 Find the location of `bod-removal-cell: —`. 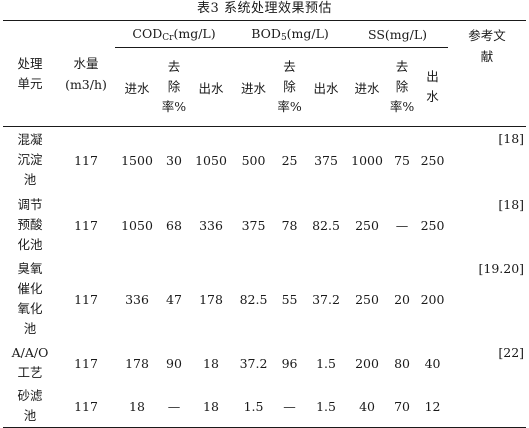

bod-removal-cell: — is located at coordinates (290, 406).